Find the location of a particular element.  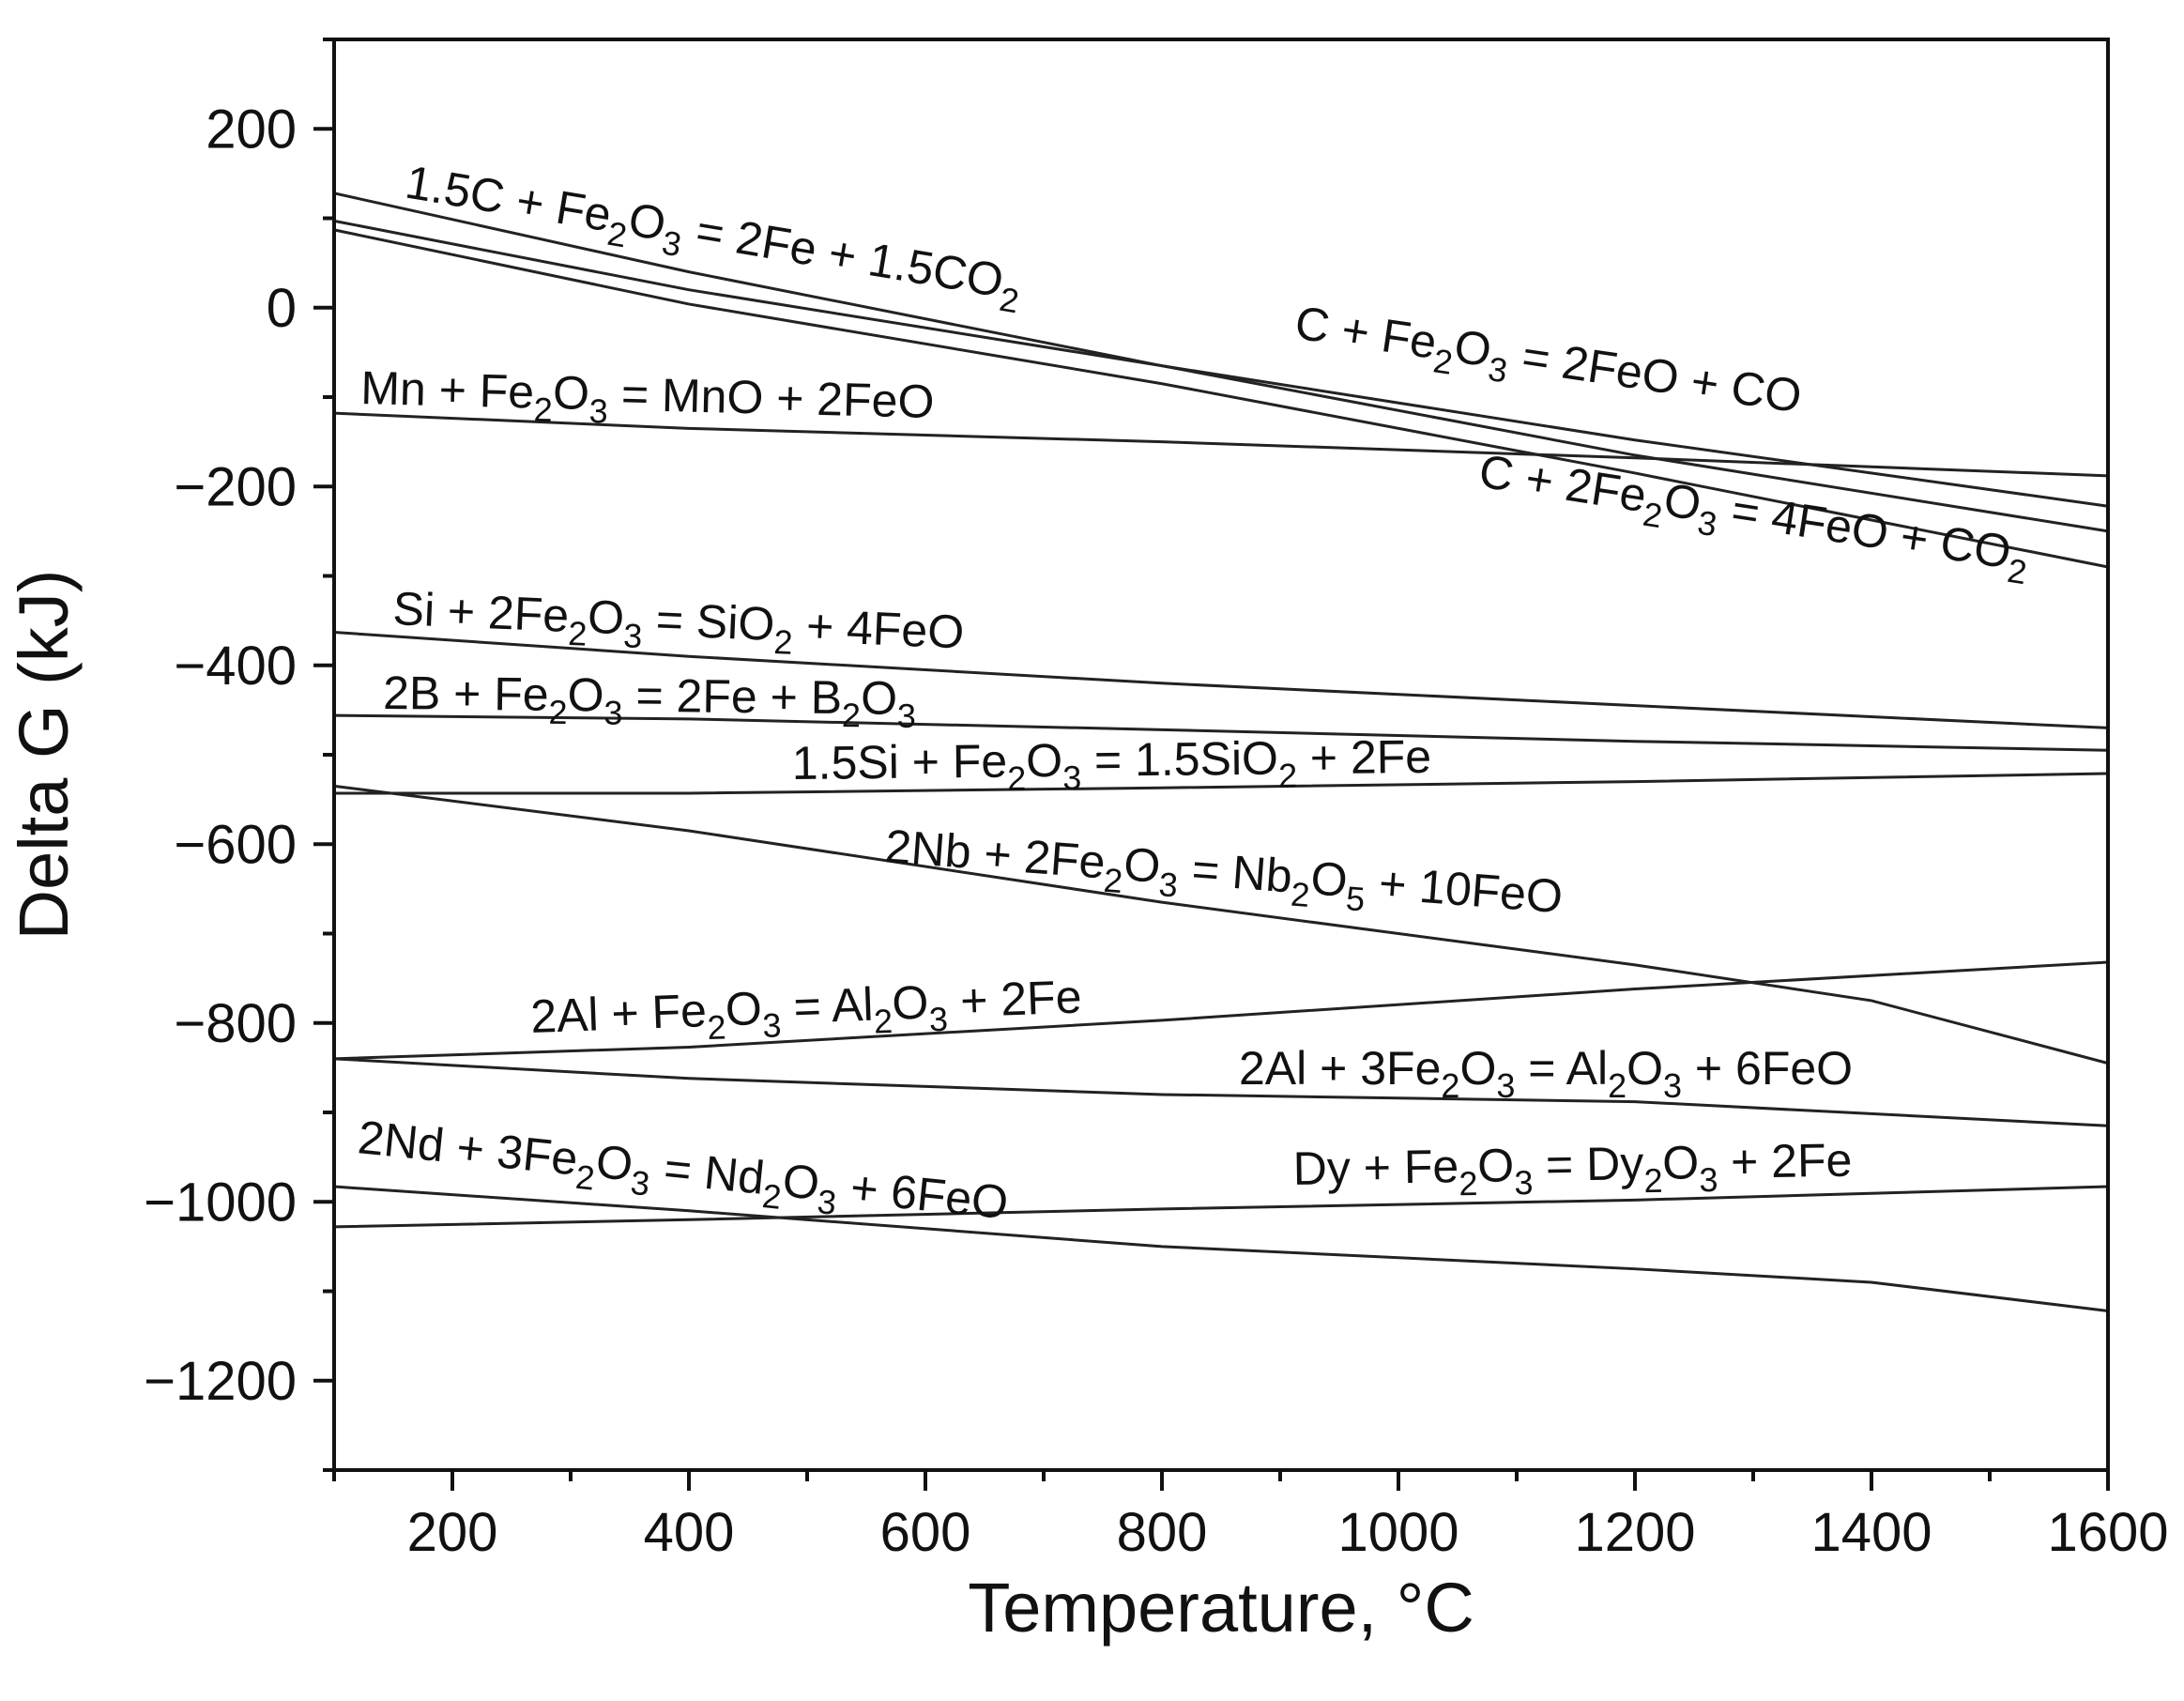

reaction-label: Dy + Fe2O3 = Dy2O3 + 2Fe is located at coordinates (1572, 1169).